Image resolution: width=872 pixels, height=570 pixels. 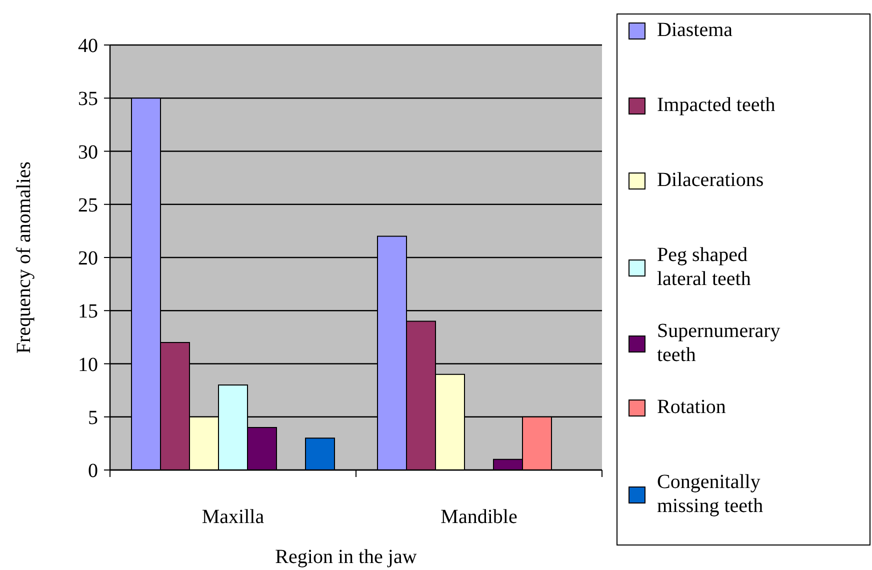 I want to click on x-tick-label: Maxilla, so click(x=233, y=517).